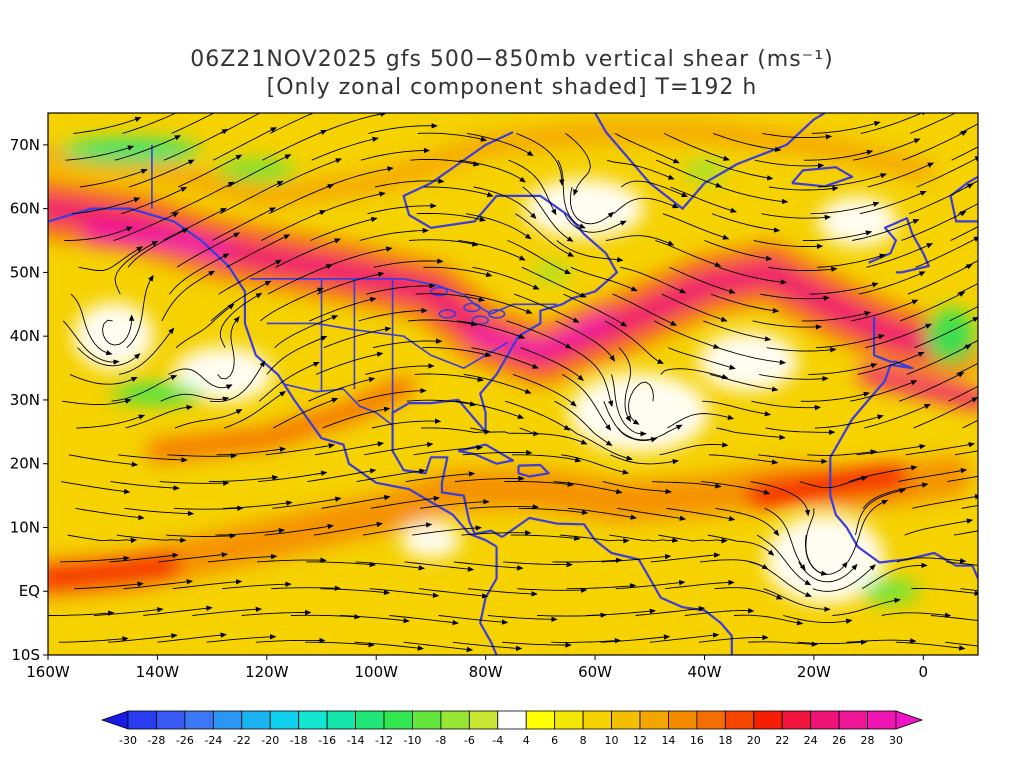 This screenshot has height=768, width=1024. I want to click on longitude-axis: 160W 140W 120W 100W 80W 60W 40W 20W 0, so click(477, 668).